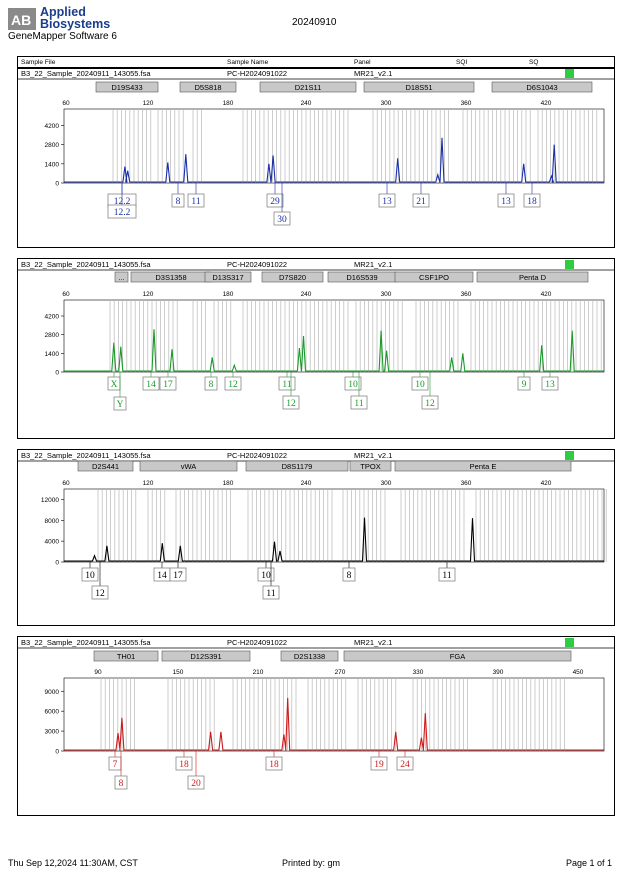 This screenshot has height=877, width=620. Describe the element at coordinates (314, 22) in the screenshot. I see `report-date: 20240910` at that location.